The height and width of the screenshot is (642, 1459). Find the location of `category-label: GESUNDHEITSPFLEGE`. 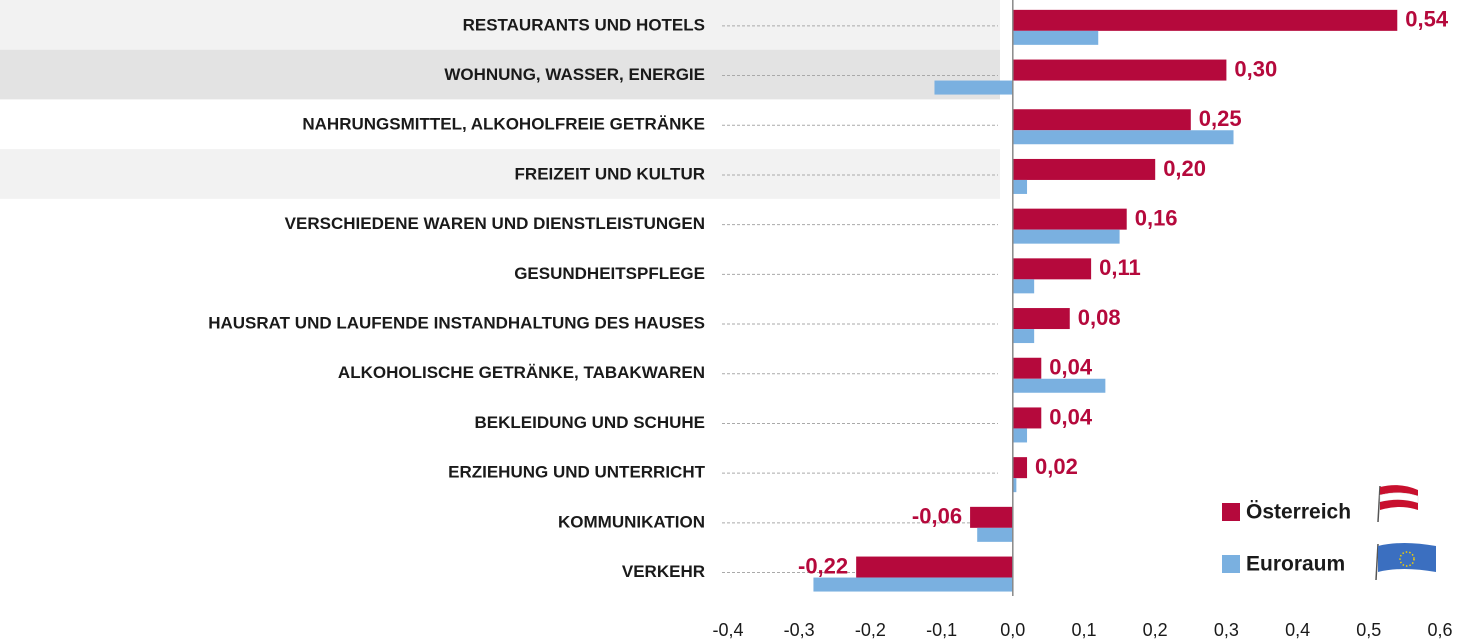

category-label: GESUNDHEITSPFLEGE is located at coordinates (609, 273).